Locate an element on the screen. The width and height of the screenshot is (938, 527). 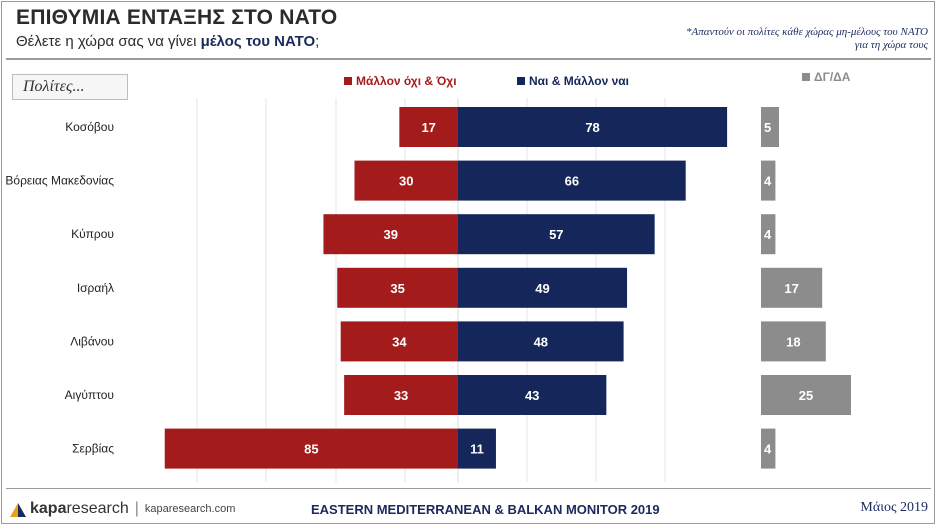
category-label: Αιγύπτου is located at coordinates (89, 395).